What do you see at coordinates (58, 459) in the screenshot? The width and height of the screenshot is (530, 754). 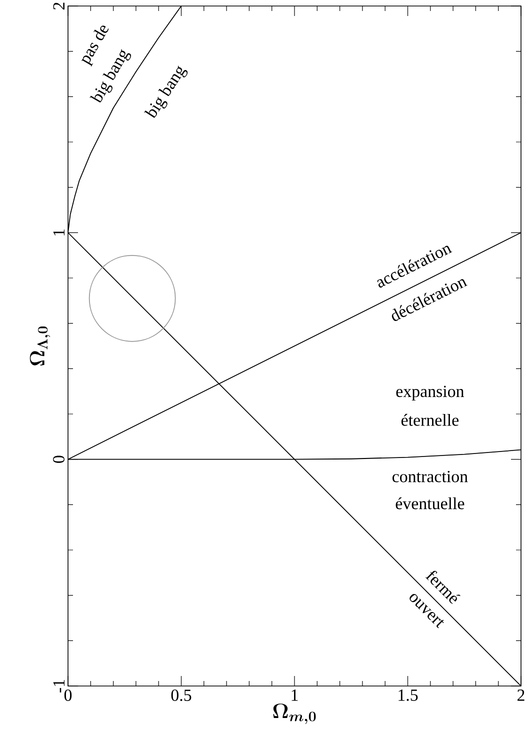 I see `y-tick-label: 0` at bounding box center [58, 459].